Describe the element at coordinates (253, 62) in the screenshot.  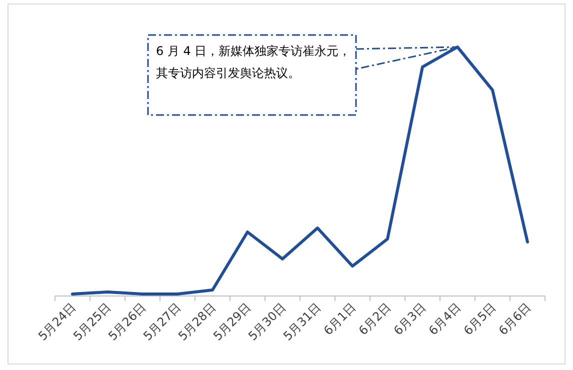
I see `annotation: 6 月 4 日，新媒体独家专访崔永元，其专访内容引发舆论热议。` at that location.